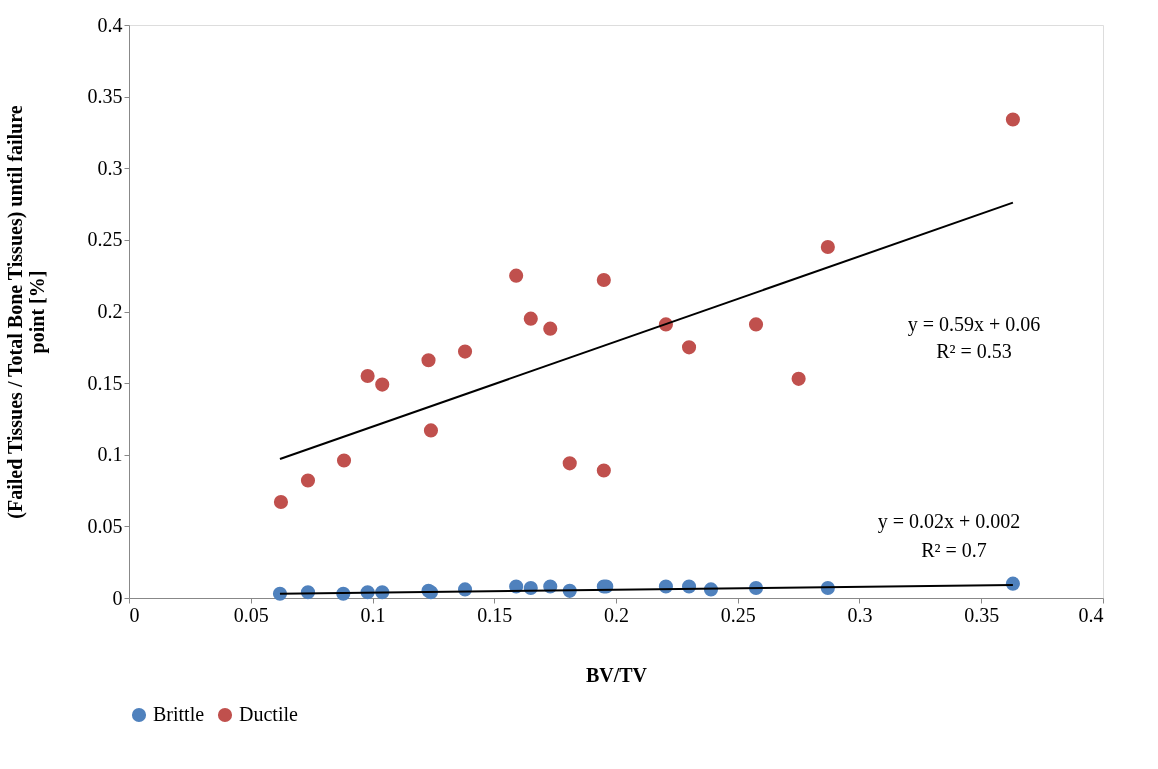  I want to click on y-tick-label: 0.05, so click(105, 525).